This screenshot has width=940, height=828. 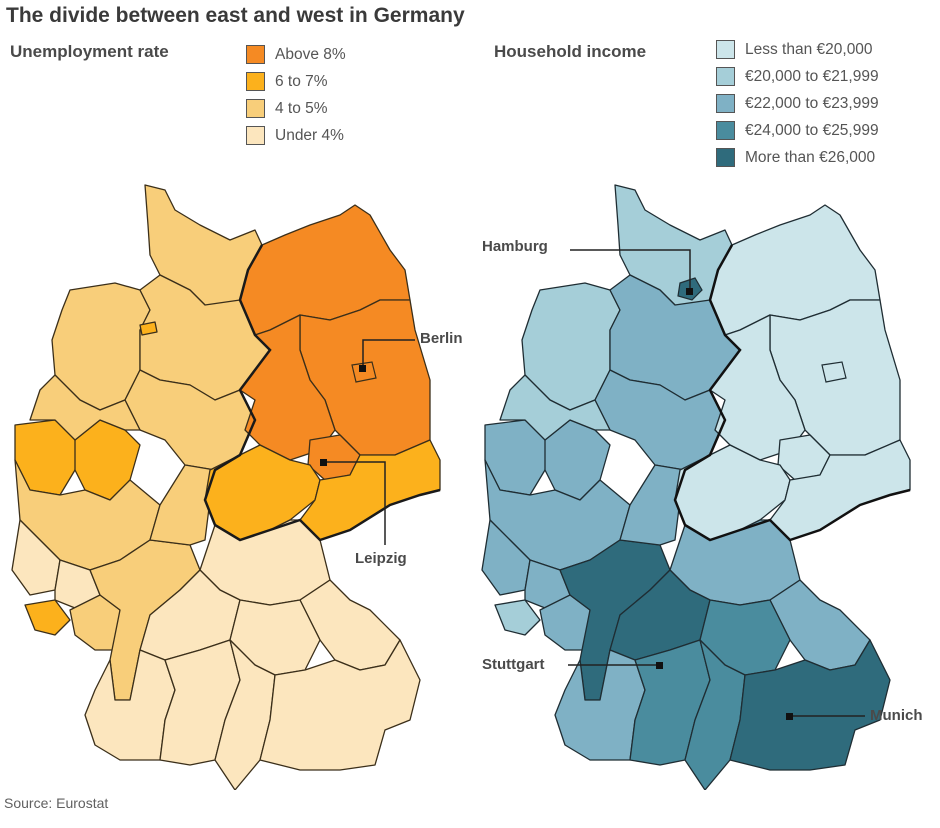 What do you see at coordinates (896, 715) in the screenshot?
I see `city-label-munich: Munich` at bounding box center [896, 715].